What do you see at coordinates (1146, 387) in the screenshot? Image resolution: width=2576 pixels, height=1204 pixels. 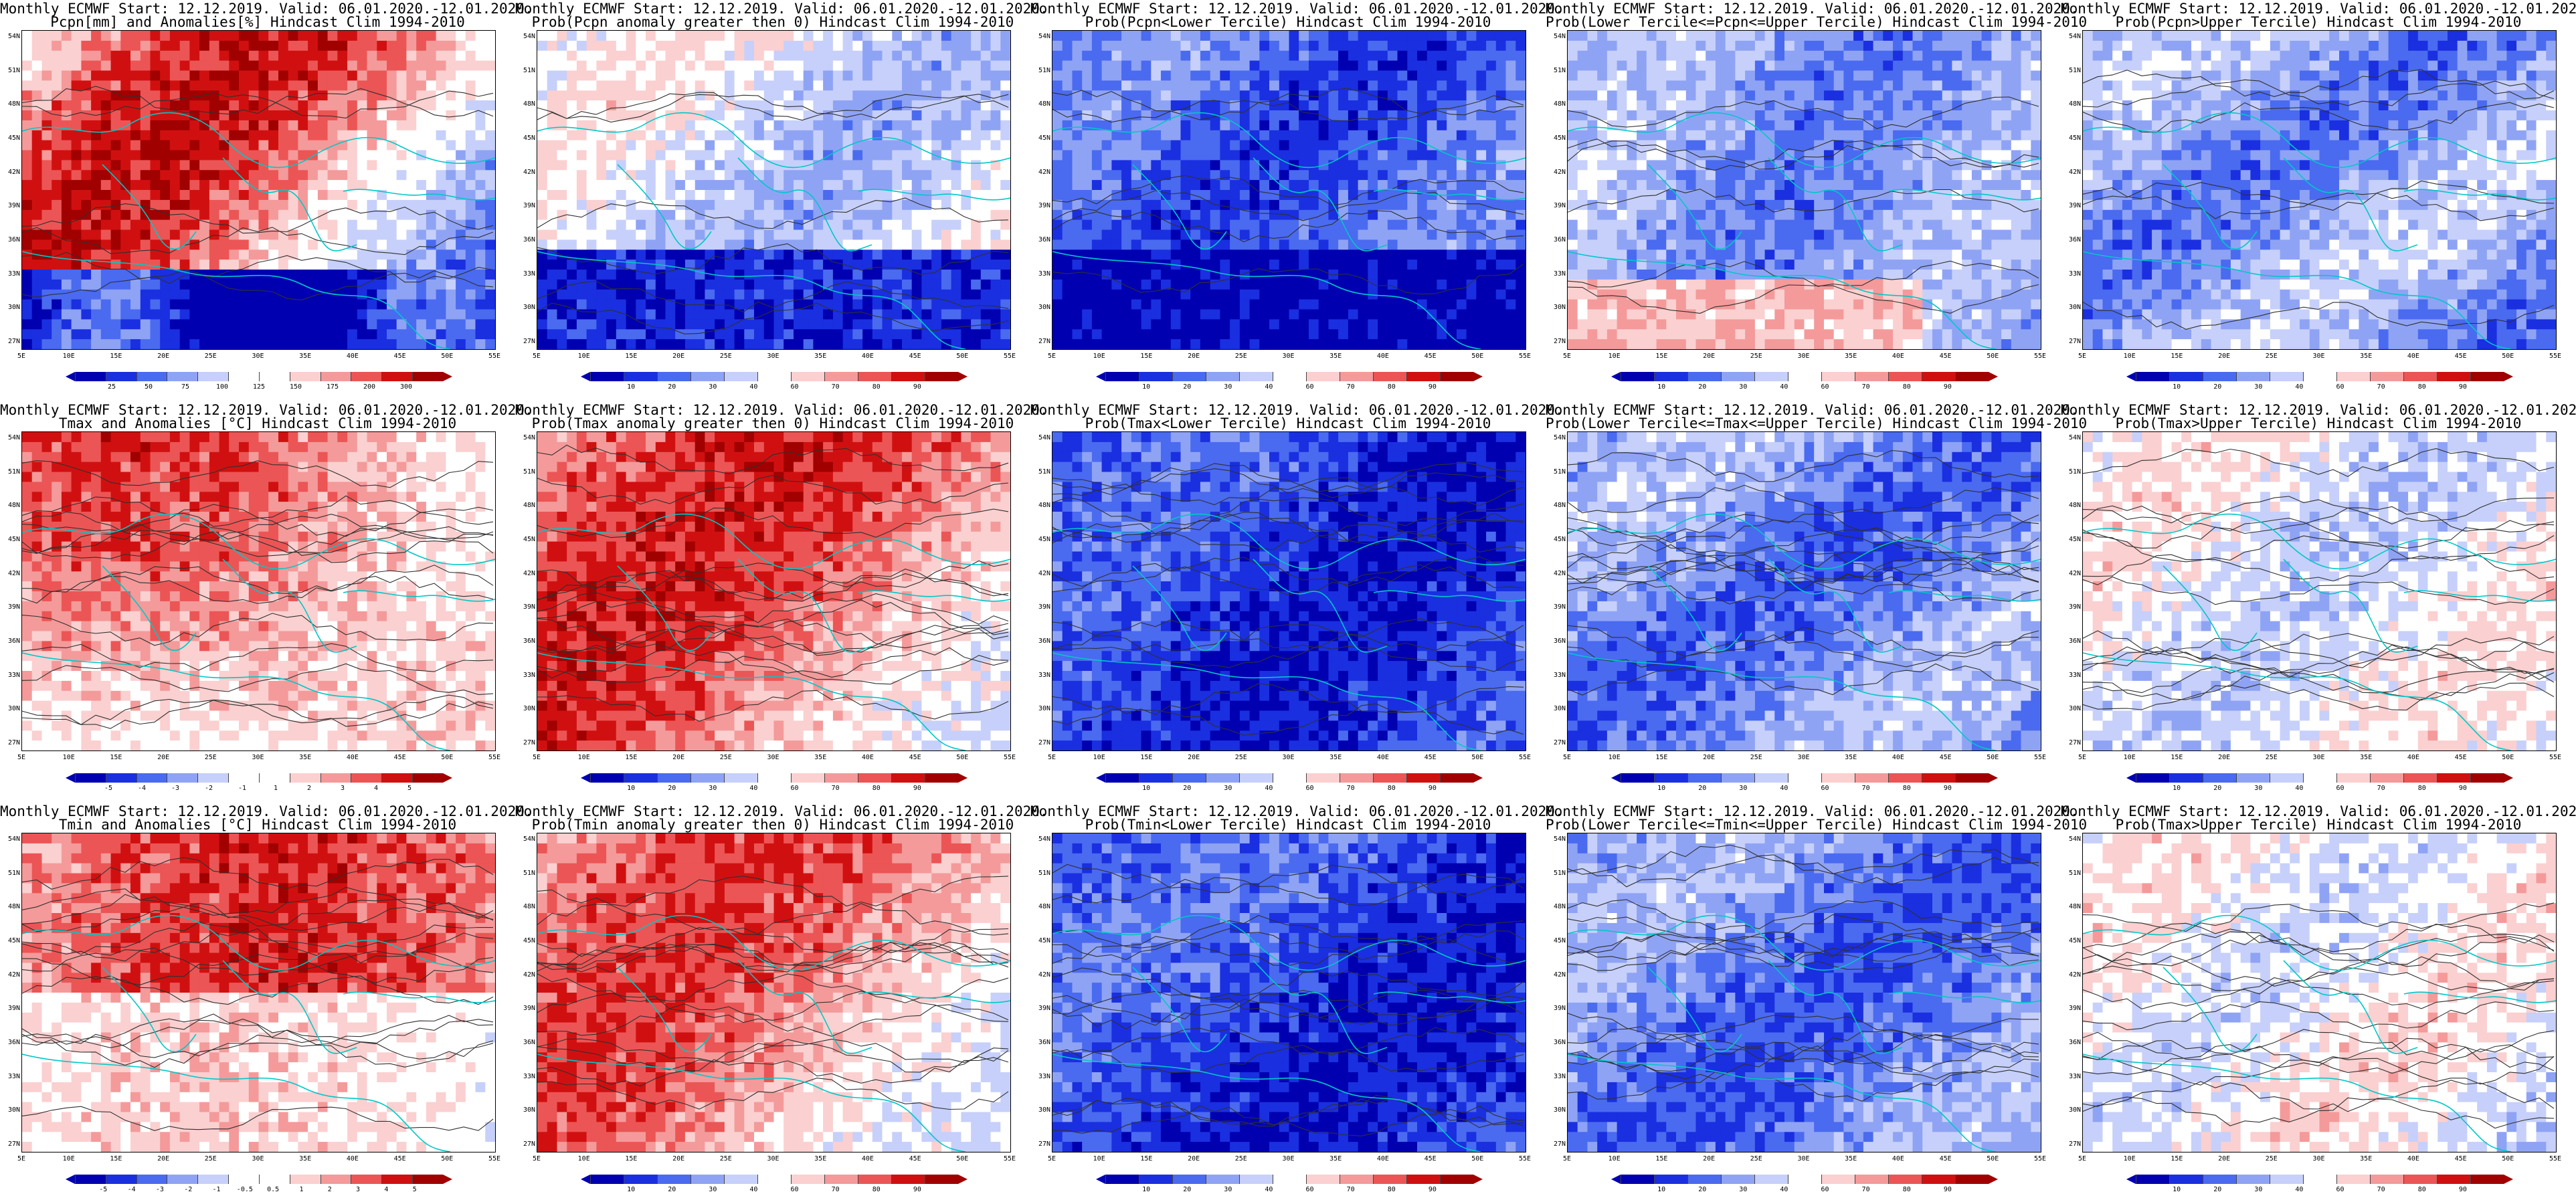 I see `colorbar-tick: 10` at bounding box center [1146, 387].